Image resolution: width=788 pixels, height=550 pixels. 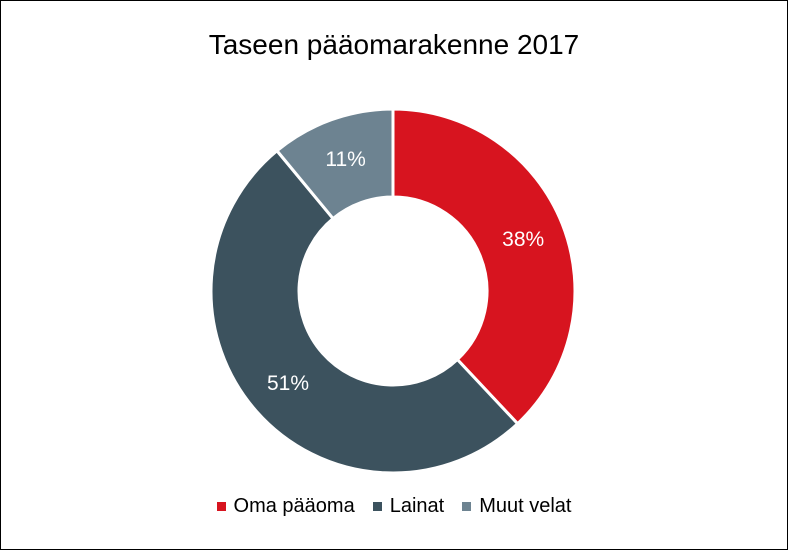 I want to click on legend: Oma pääoma Lainat Muut velat, so click(x=394, y=506).